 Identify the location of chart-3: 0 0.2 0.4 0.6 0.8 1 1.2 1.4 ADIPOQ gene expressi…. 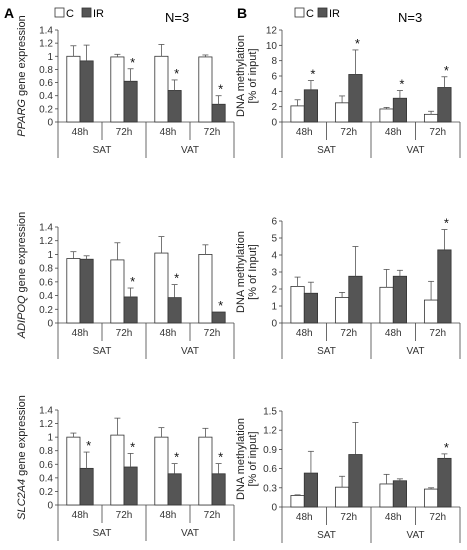
(125, 285).